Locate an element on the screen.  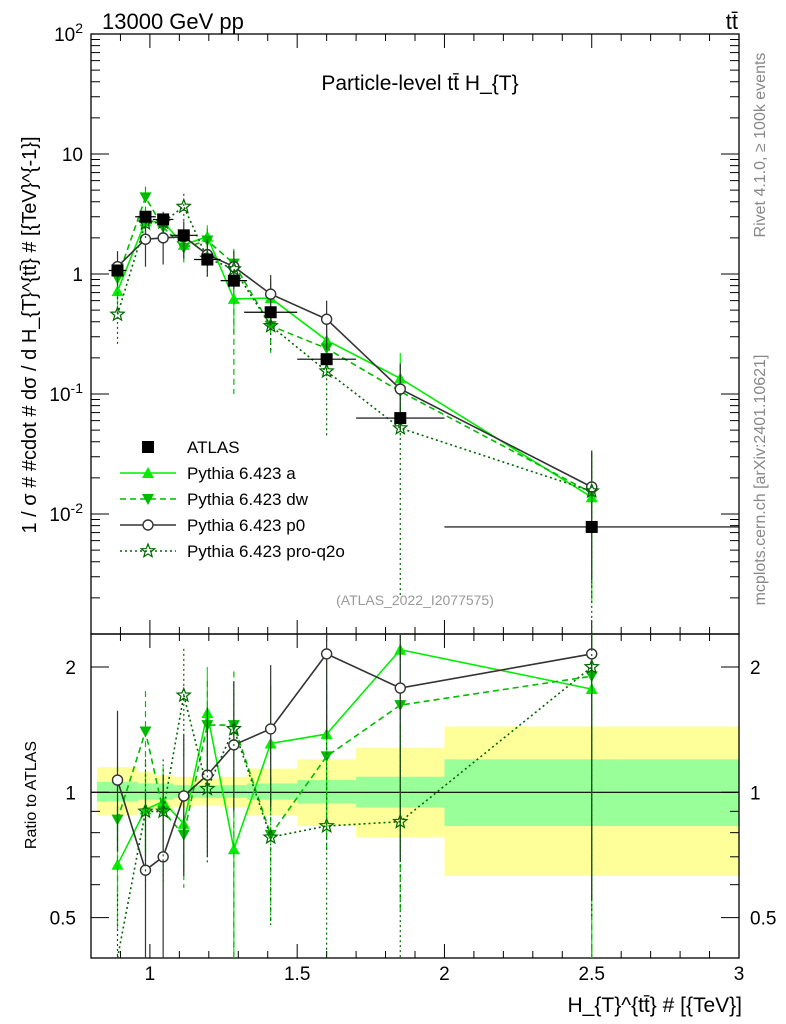
legend-label: Pythia 6.423 dw is located at coordinates (248, 499).